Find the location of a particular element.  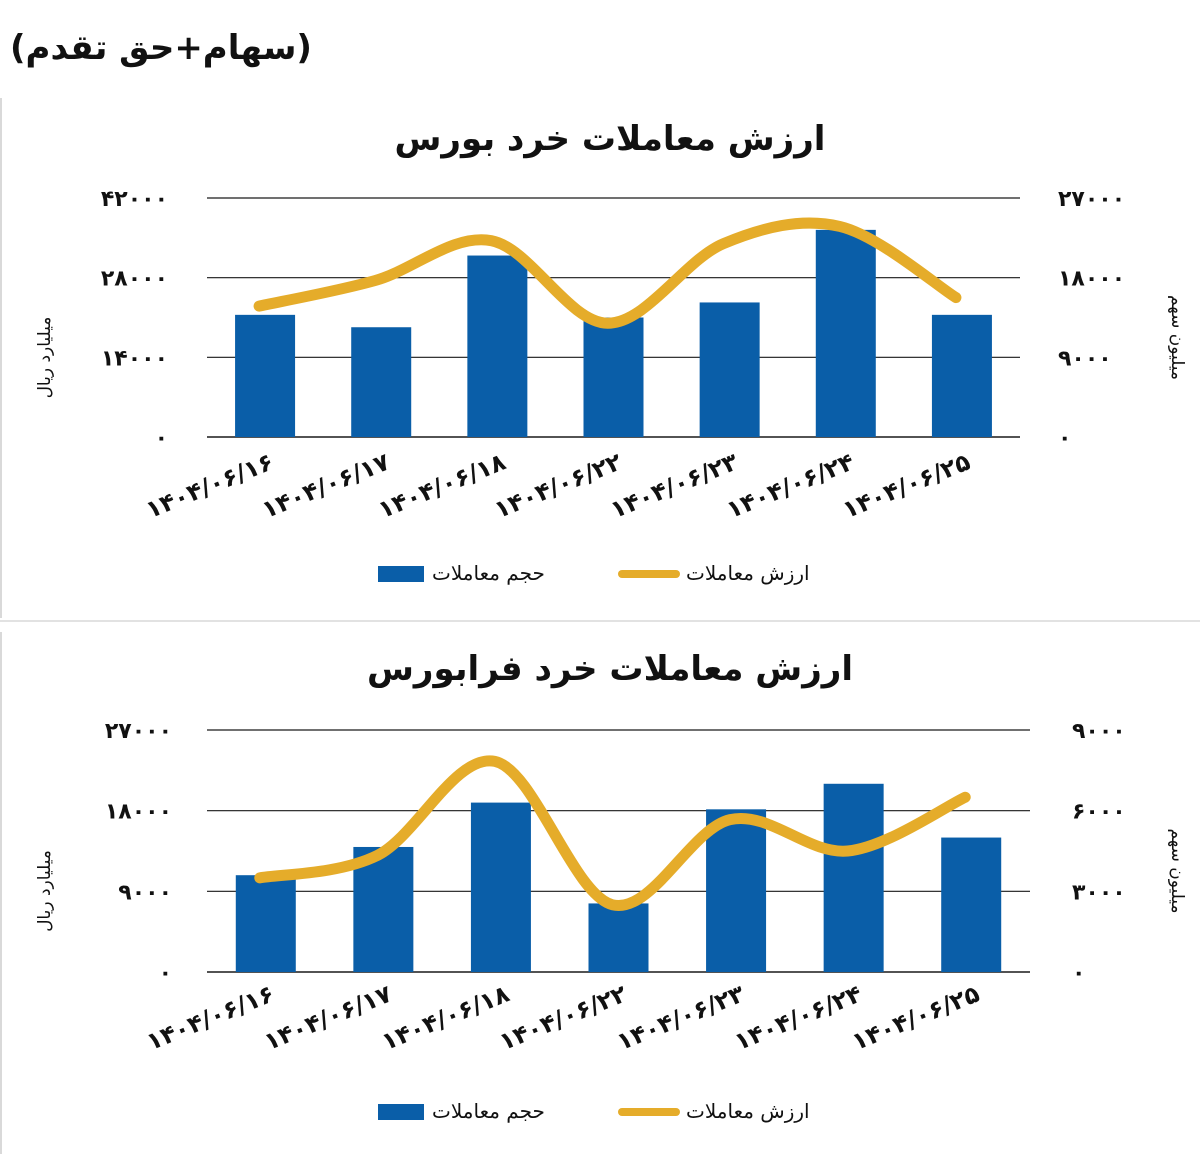

right-tick-label: ۲۷۰۰۰ is located at coordinates (1091, 199).